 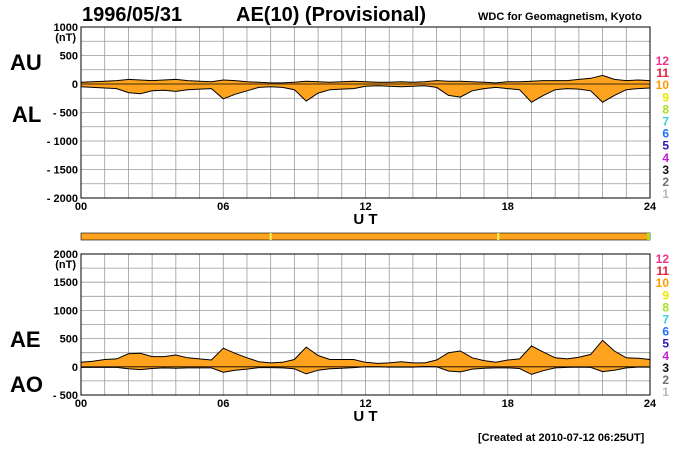 What do you see at coordinates (66, 283) in the screenshot?
I see `y-tick-label: 1500` at bounding box center [66, 283].